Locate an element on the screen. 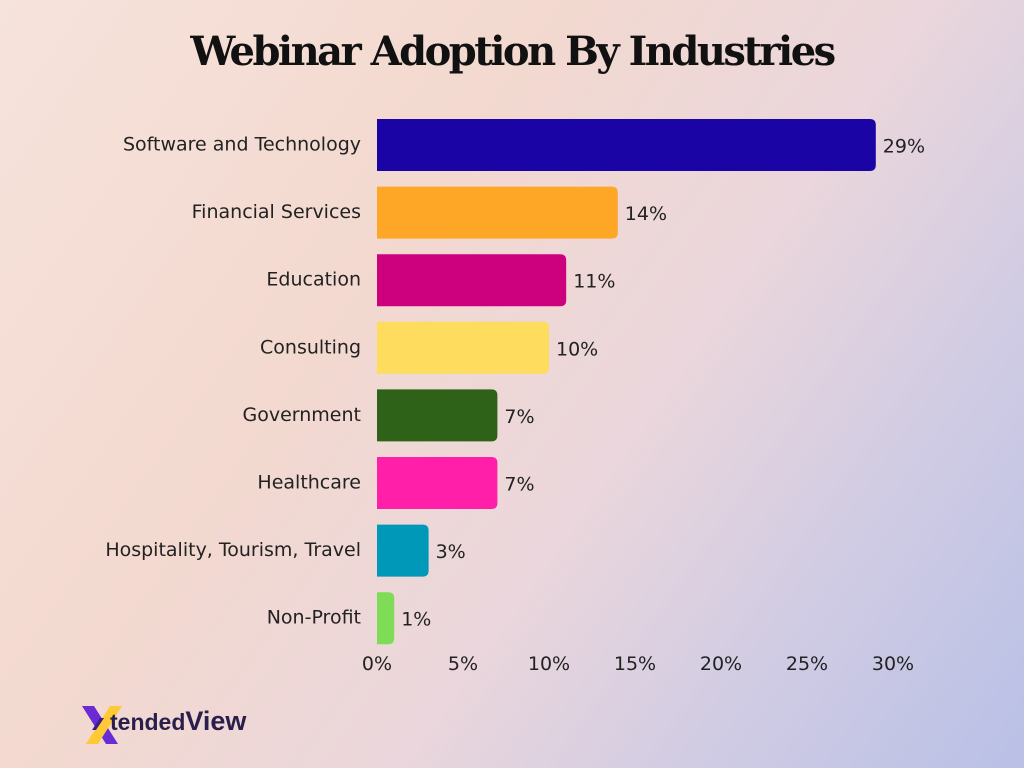  logo-text-view: View is located at coordinates (216, 721).